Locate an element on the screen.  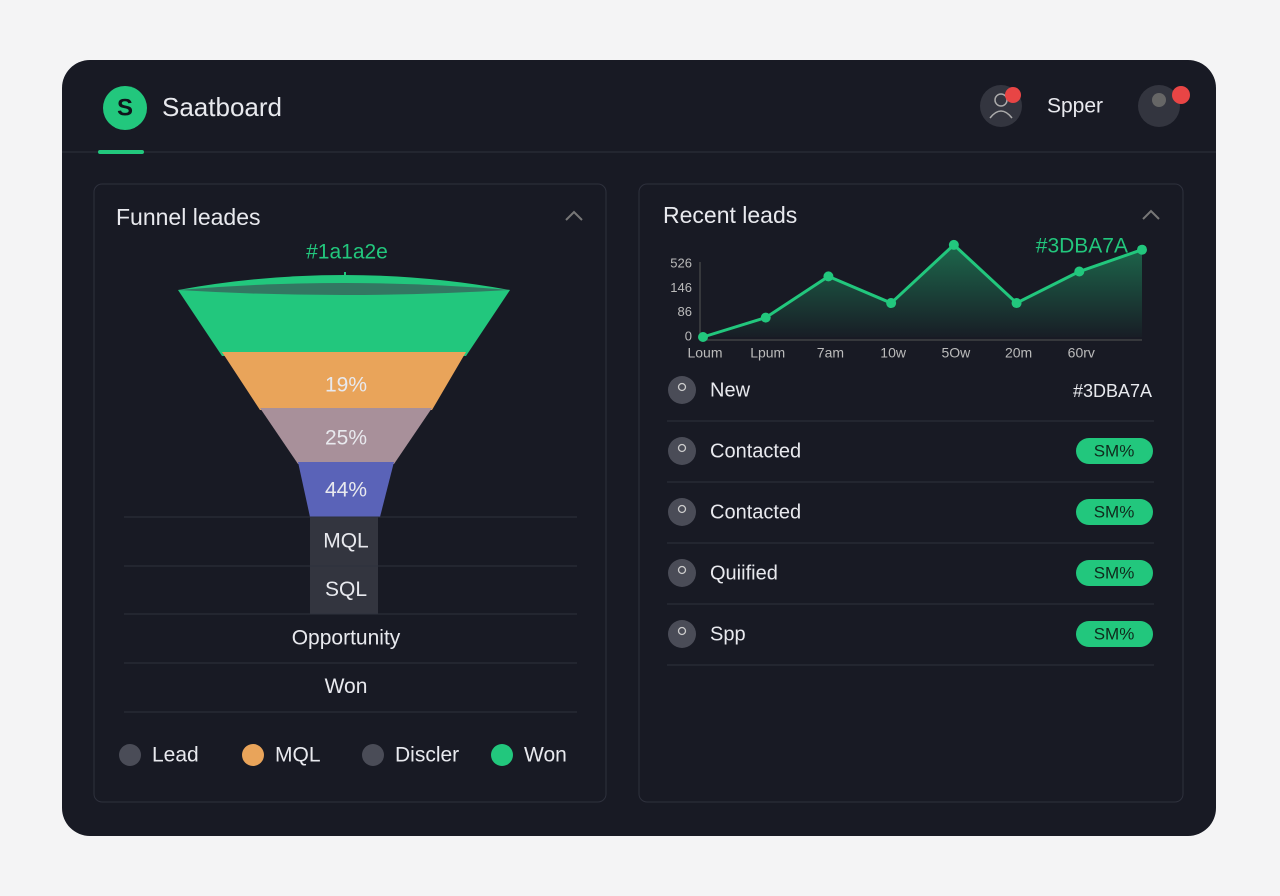
panel-title: Recent leads is located at coordinates (730, 215).